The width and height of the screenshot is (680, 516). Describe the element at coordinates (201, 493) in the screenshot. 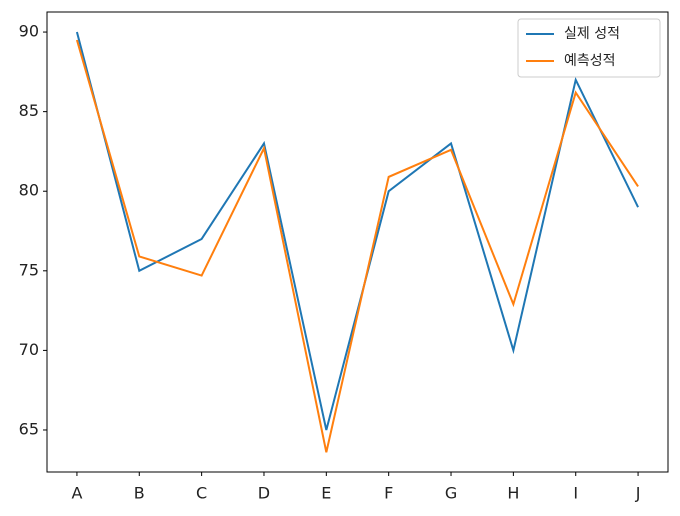

I see `x-tick-label: C` at that location.